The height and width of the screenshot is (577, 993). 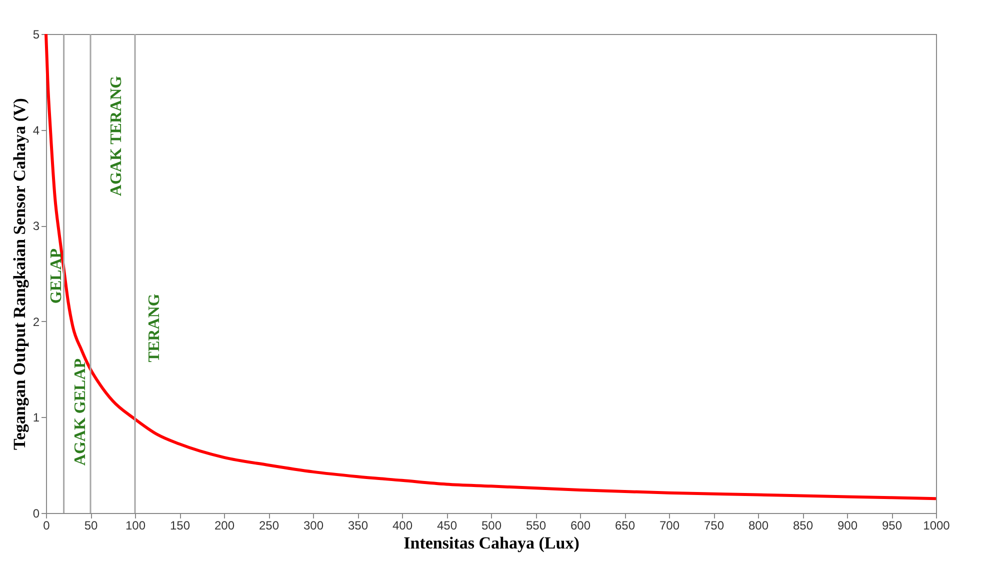 I want to click on x-tick-label: 800, so click(x=758, y=525).